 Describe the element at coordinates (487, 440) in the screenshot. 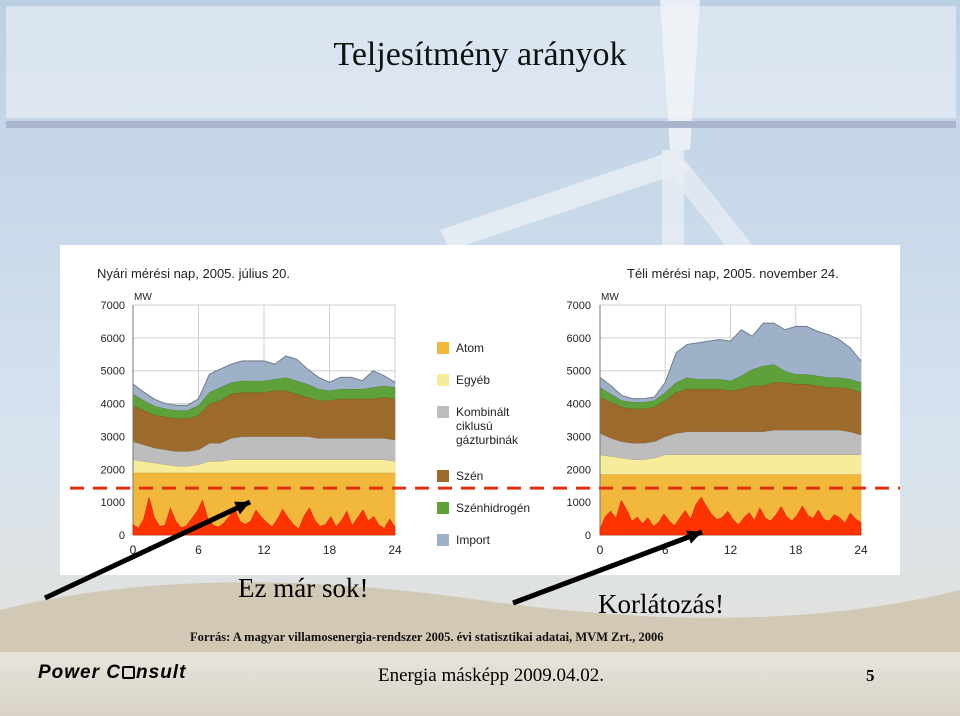

I see `legend-label: gázturbinák` at that location.